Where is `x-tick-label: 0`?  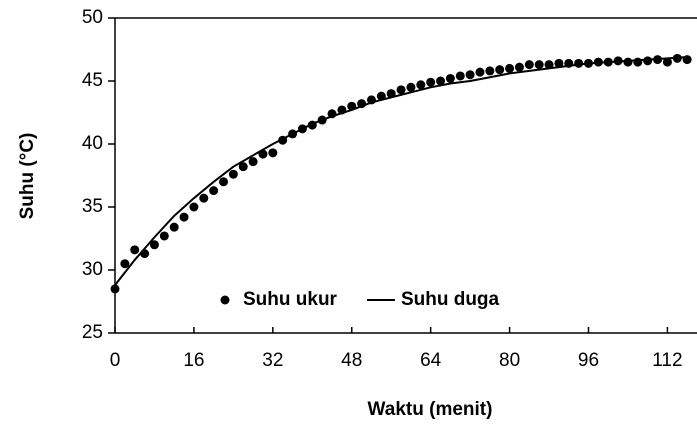
x-tick-label: 0 is located at coordinates (115, 360).